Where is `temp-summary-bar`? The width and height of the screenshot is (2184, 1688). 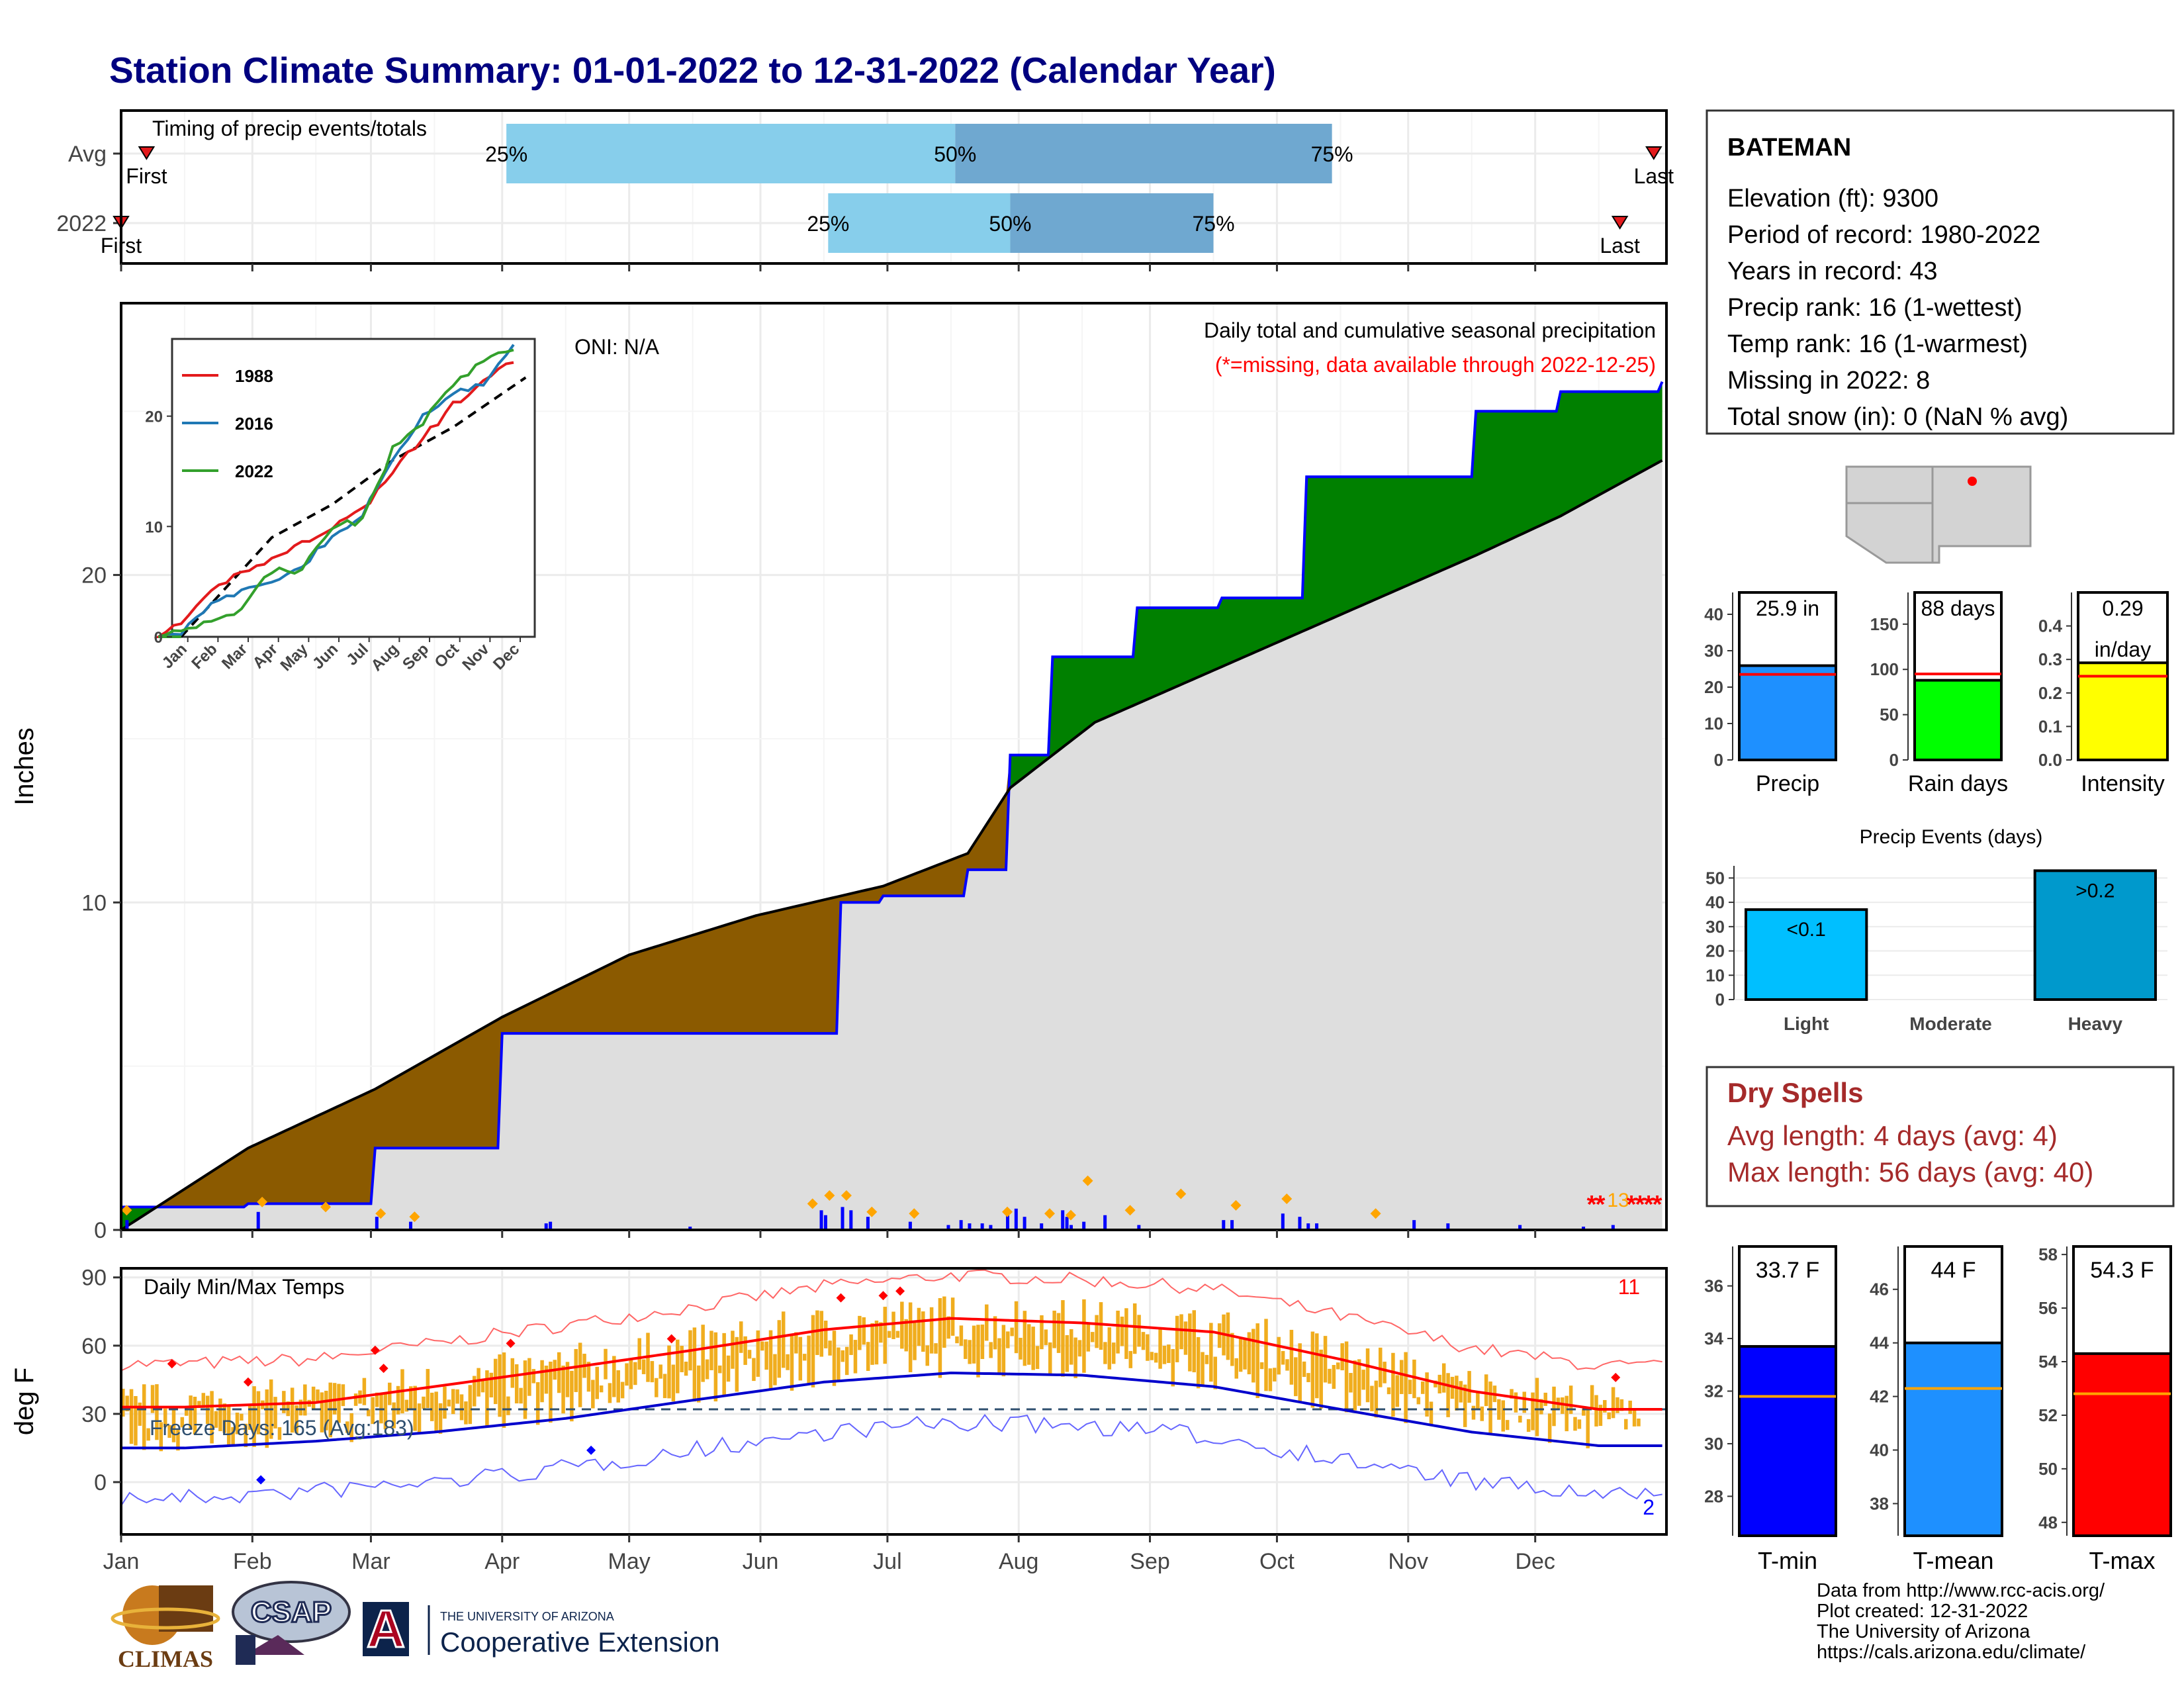
temp-summary-bar is located at coordinates (1953, 1439).